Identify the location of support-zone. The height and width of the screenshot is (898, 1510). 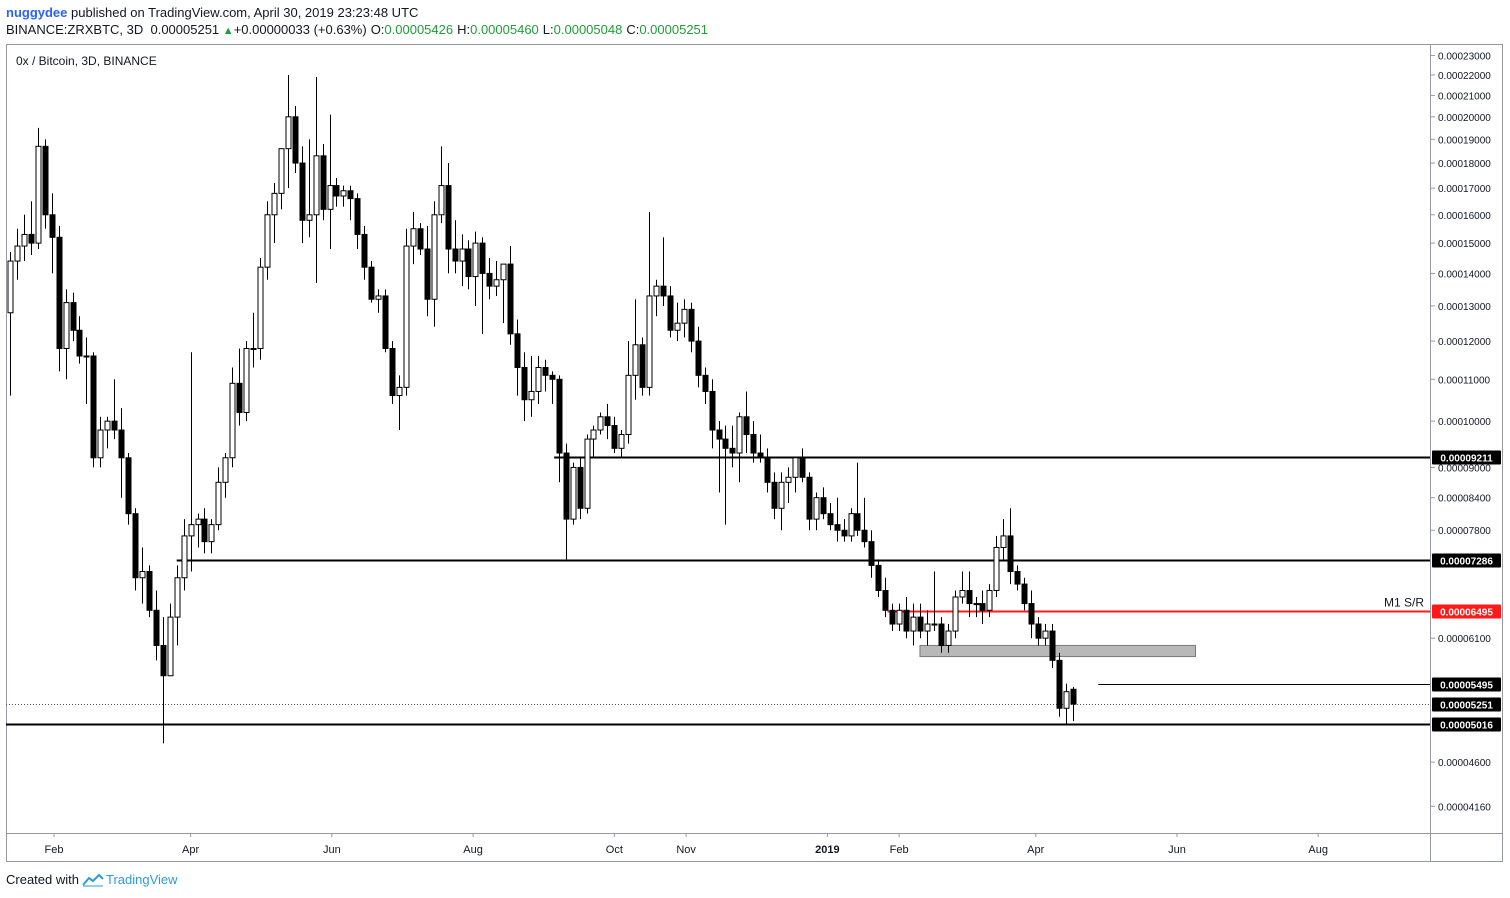
(1058, 651).